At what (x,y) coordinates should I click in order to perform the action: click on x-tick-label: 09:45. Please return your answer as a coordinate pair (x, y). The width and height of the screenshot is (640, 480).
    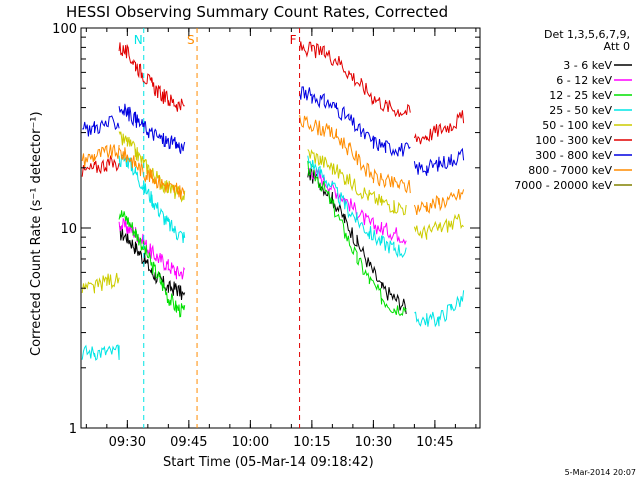
    Looking at the image, I should click on (188, 442).